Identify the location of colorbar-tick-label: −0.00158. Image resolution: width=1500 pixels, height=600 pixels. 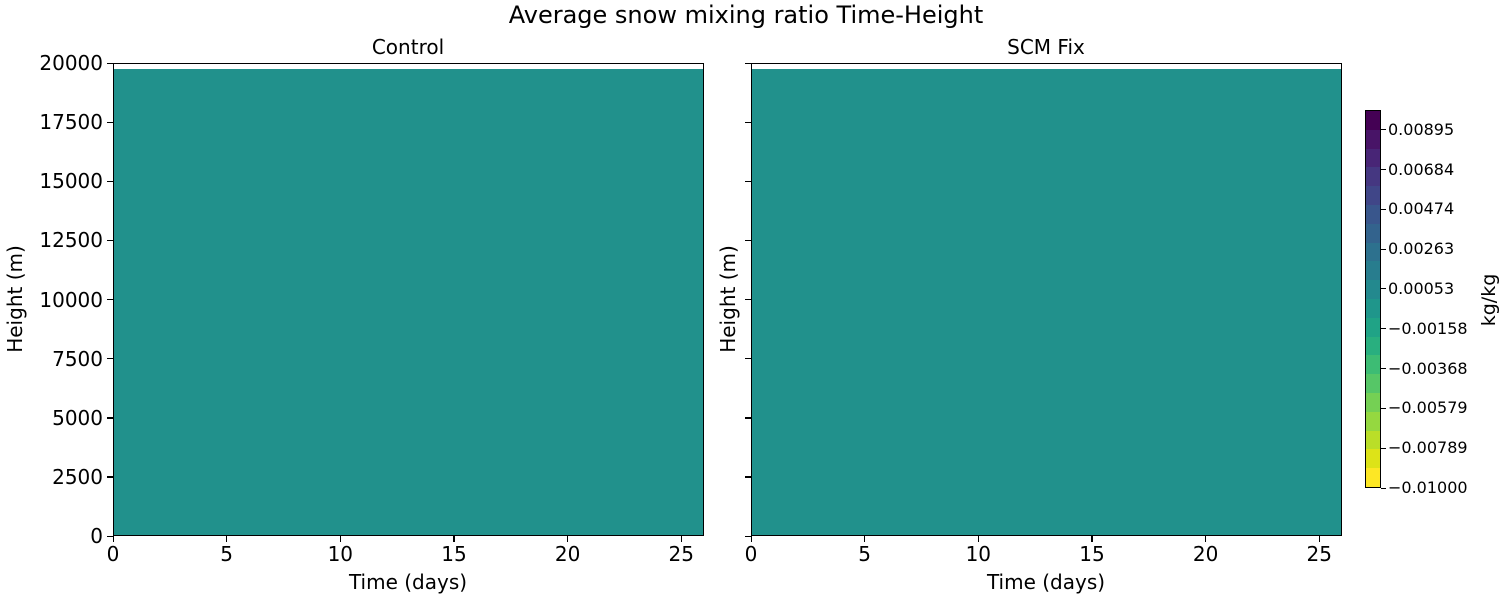
(1428, 328).